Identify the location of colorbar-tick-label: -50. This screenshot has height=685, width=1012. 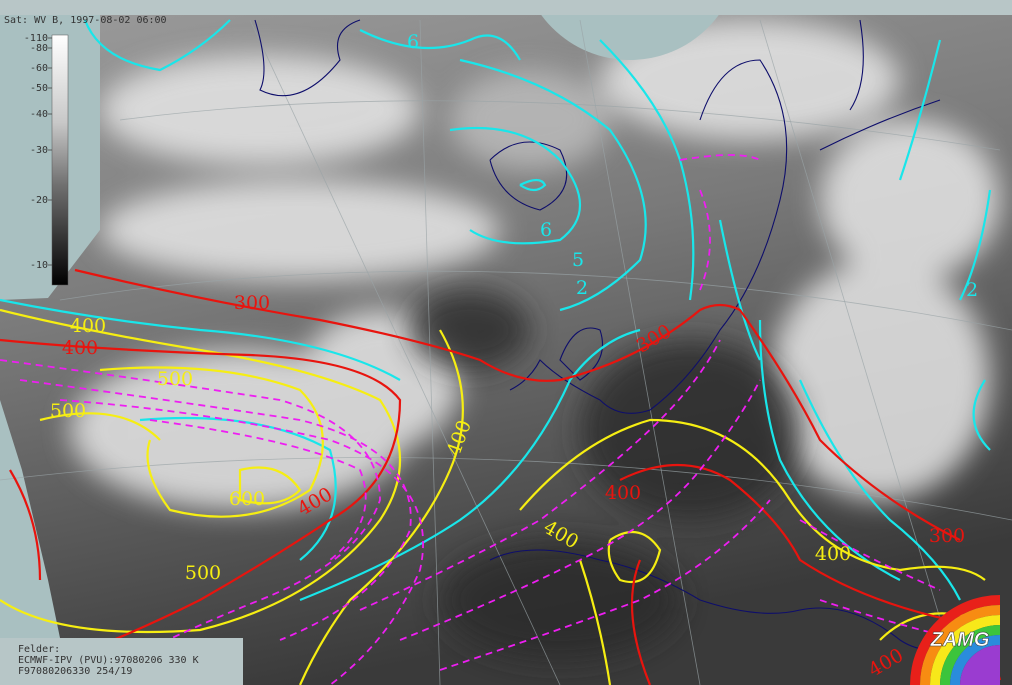
(39, 88).